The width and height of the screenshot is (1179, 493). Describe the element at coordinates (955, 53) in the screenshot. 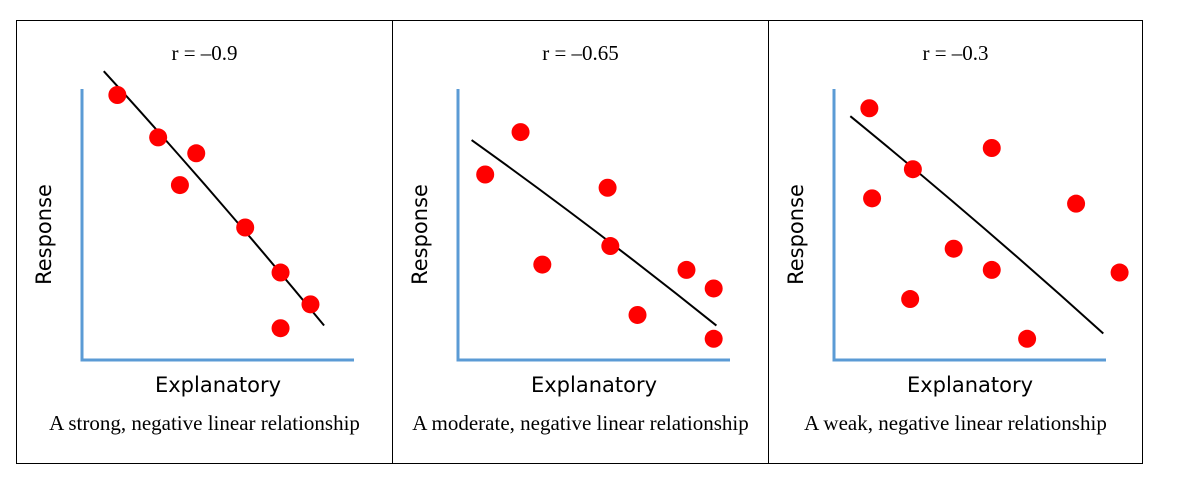

I see `panel-title: r = –0.3` at that location.